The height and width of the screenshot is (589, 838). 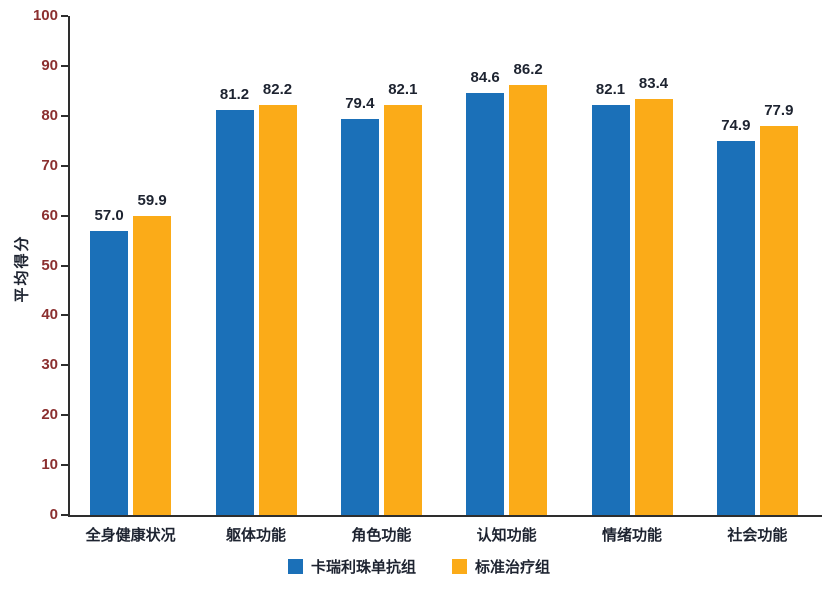 What do you see at coordinates (109, 215) in the screenshot?
I see `bar-value-label: 57.0` at bounding box center [109, 215].